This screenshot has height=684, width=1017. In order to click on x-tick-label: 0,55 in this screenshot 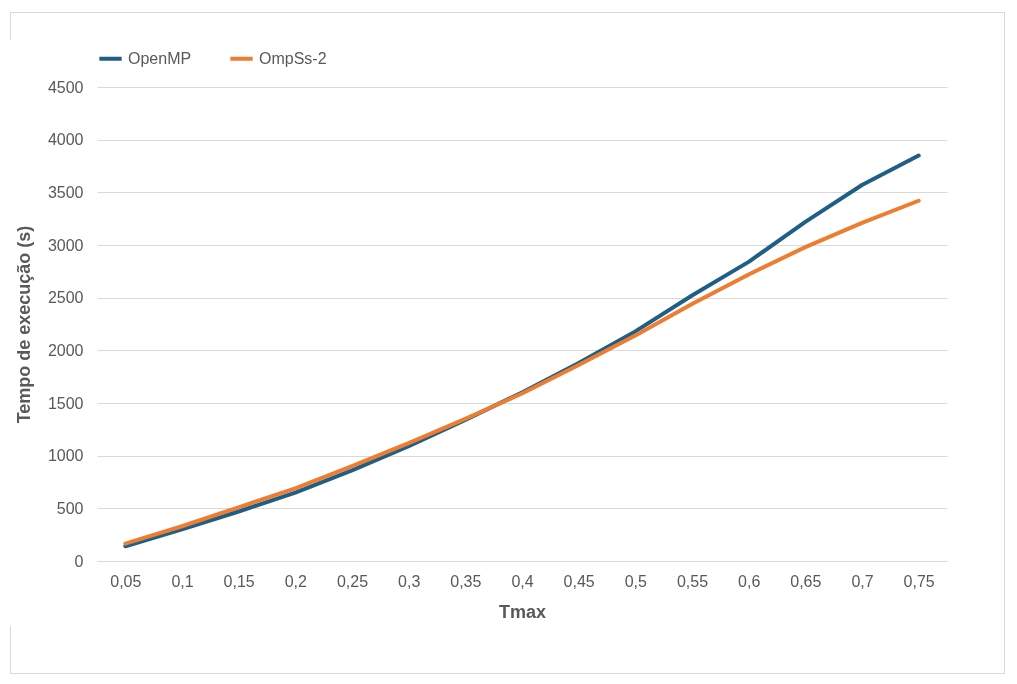, I will do `click(692, 581)`.